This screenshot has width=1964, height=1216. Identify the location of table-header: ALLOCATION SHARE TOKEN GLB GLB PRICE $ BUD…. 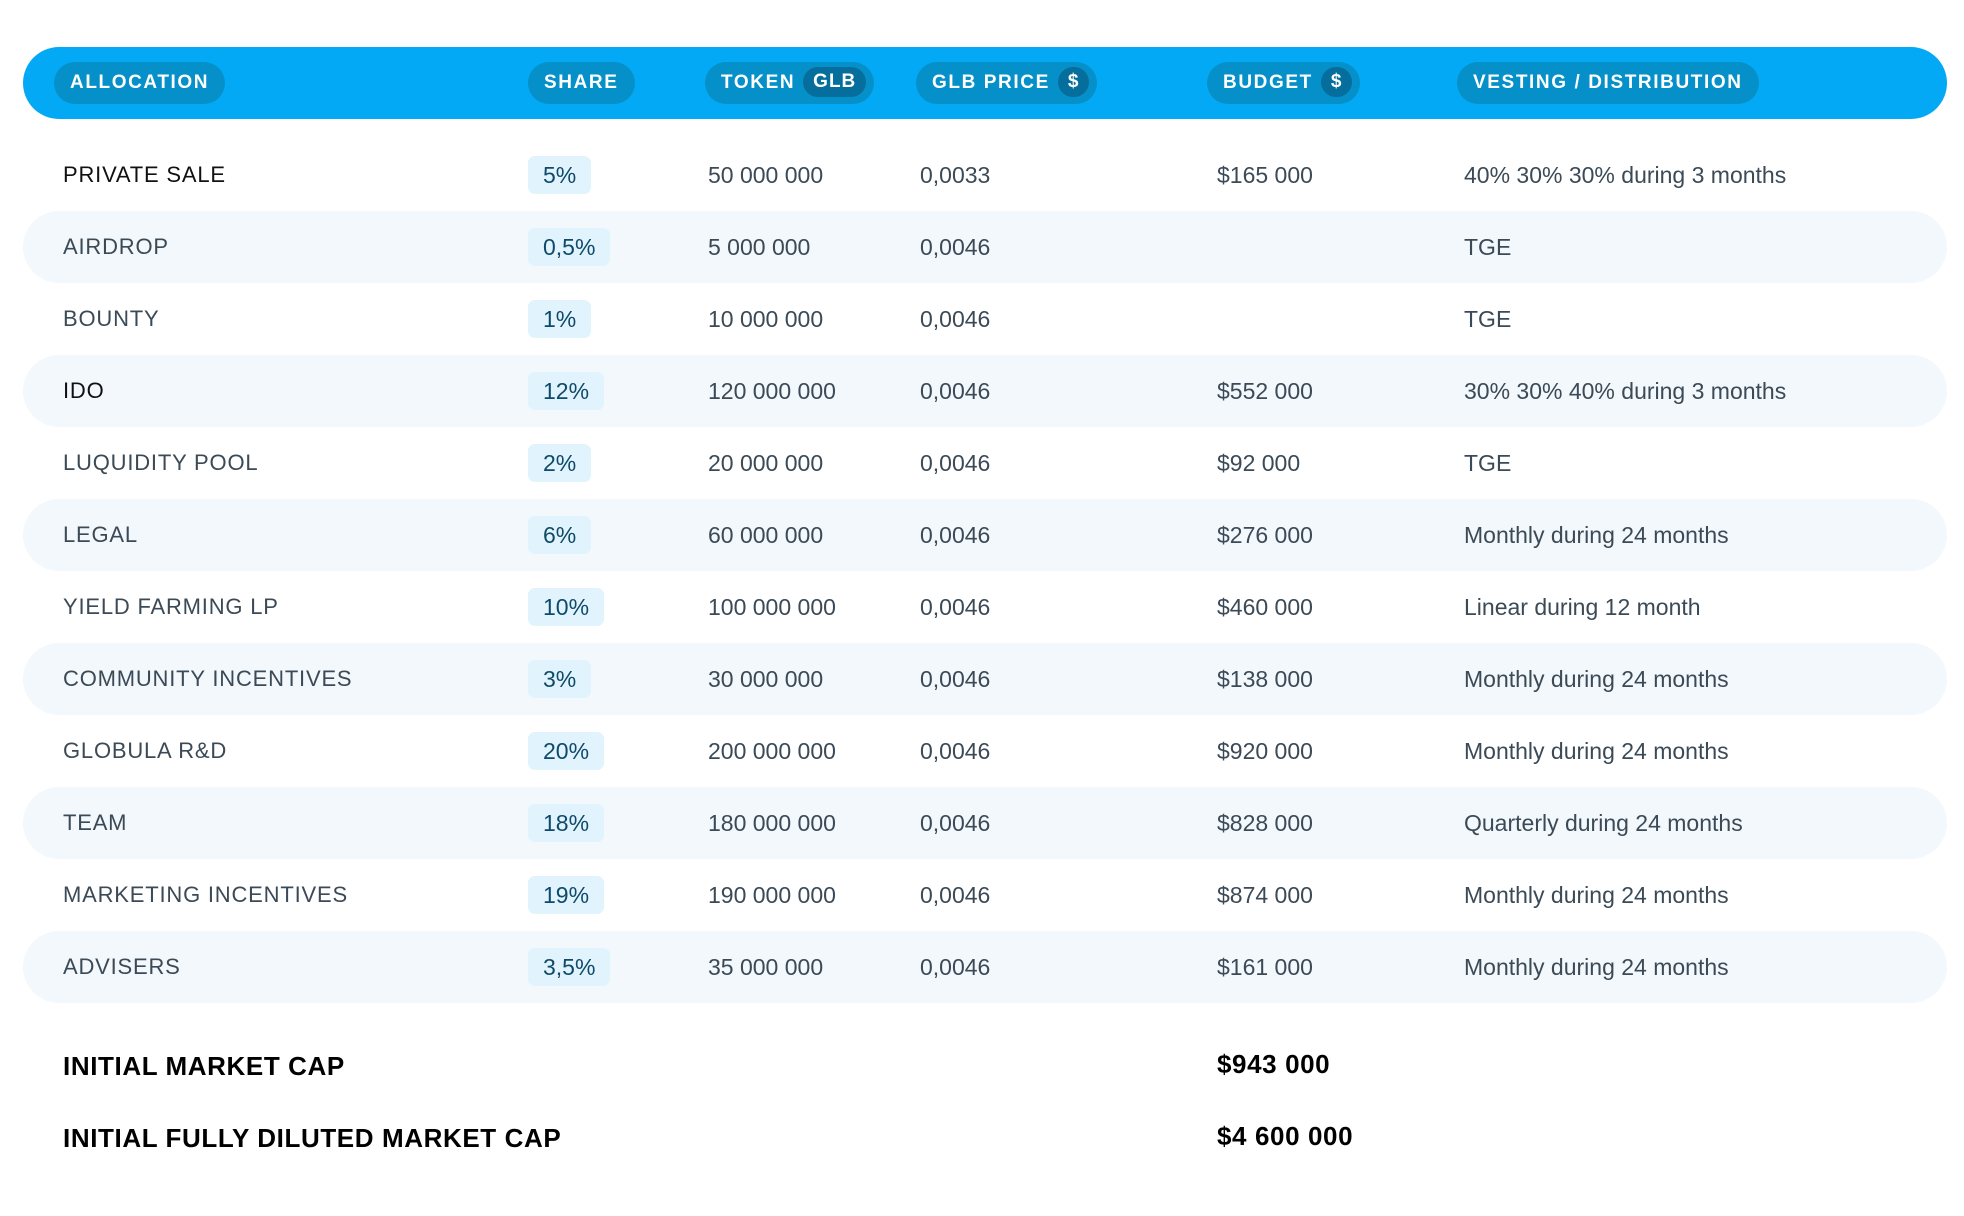
(985, 83).